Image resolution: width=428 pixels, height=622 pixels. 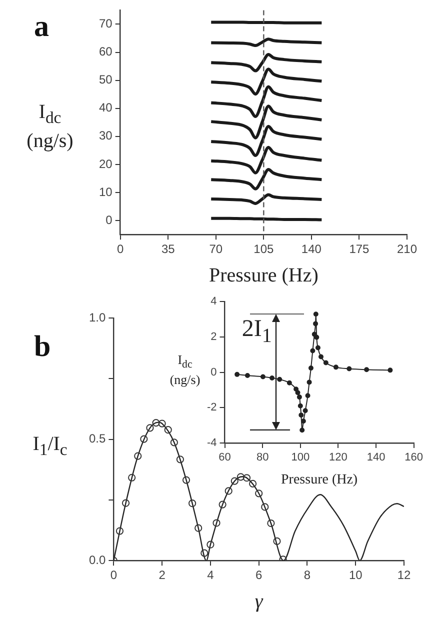 I want to click on x-tick-label: 160, so click(x=414, y=458).